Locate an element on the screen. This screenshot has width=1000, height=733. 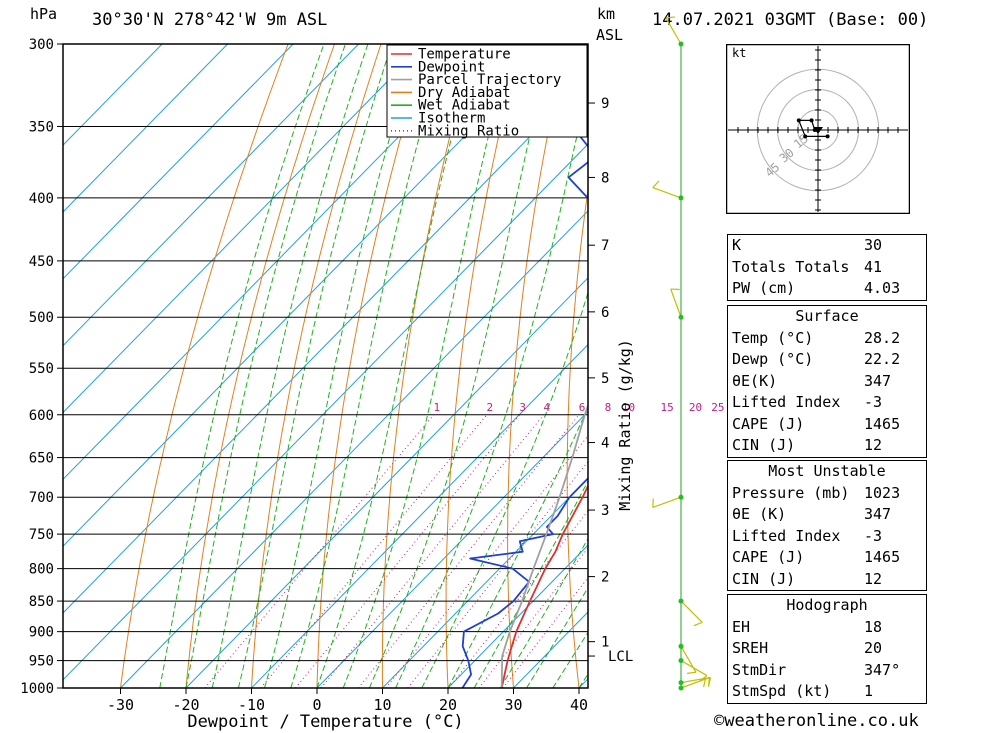
table-row: StmDir 347° is located at coordinates (827, 671).